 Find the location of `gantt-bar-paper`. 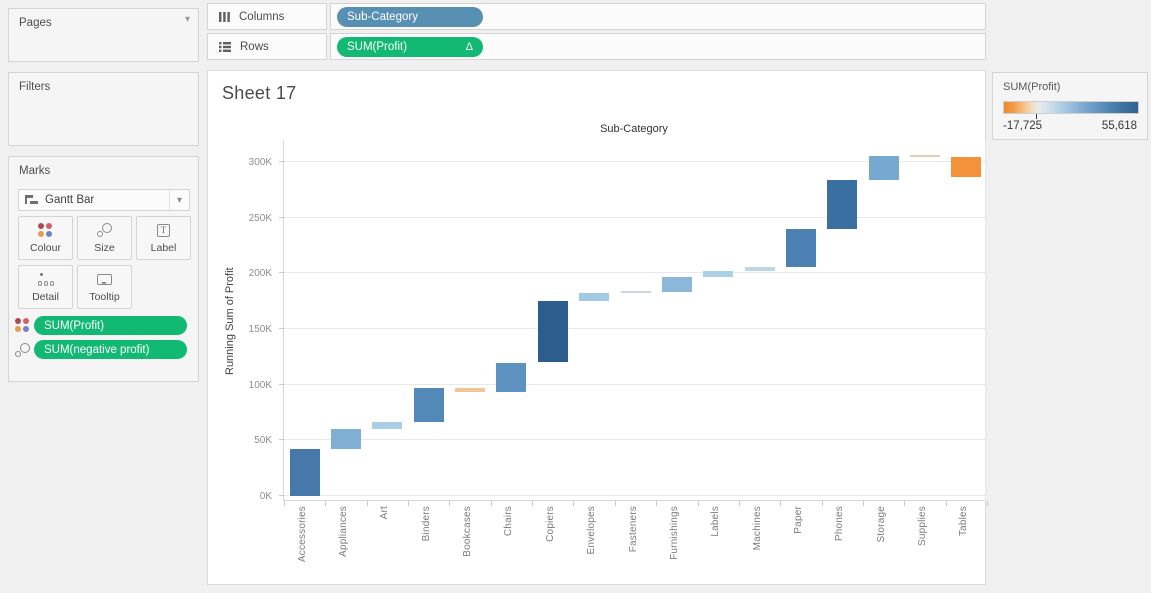

gantt-bar-paper is located at coordinates (800, 248).